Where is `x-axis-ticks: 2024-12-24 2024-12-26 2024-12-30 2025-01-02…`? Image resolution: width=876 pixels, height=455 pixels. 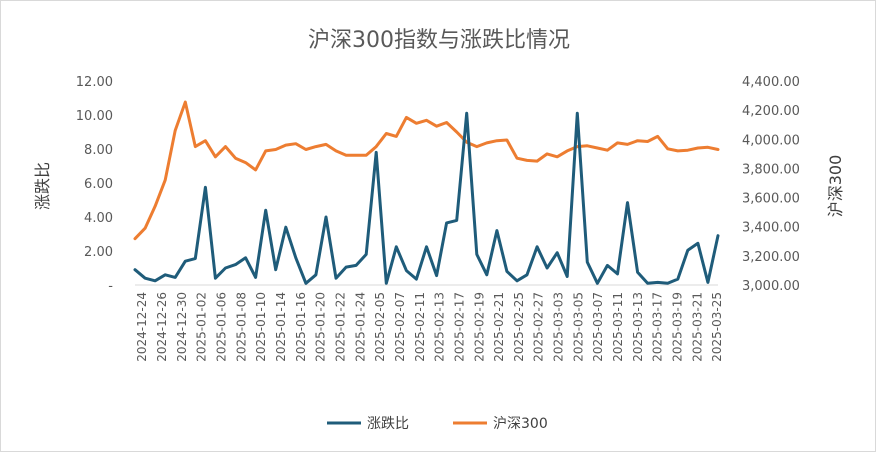 x-axis-ticks: 2024-12-24 2024-12-26 2024-12-30 2025-01-02… is located at coordinates (429, 327).